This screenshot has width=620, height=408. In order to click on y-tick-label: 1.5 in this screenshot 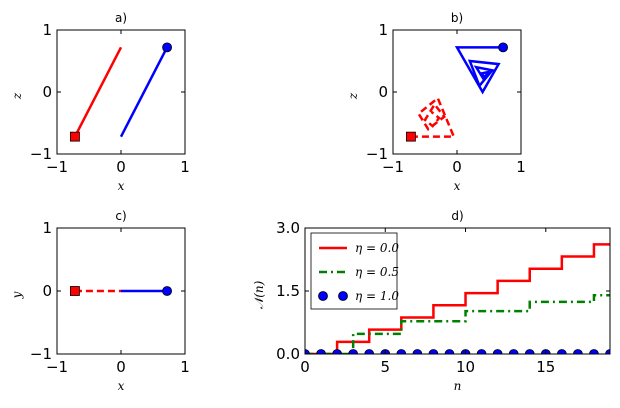, I will do `click(288, 291)`.